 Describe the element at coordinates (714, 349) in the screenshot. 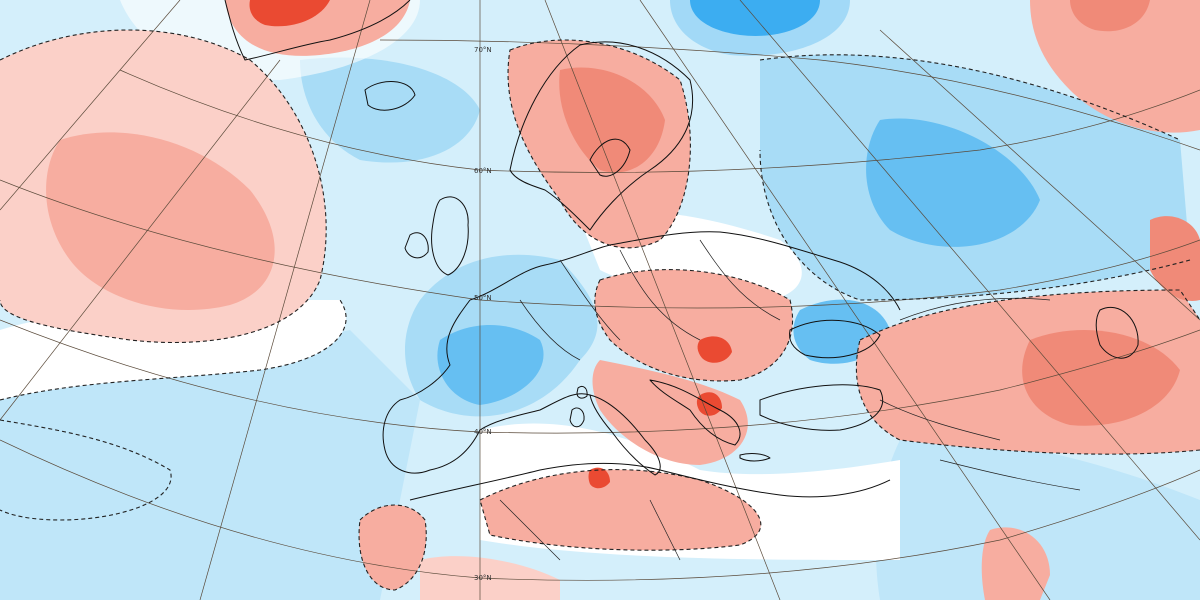

I see `pos-area-romania` at that location.